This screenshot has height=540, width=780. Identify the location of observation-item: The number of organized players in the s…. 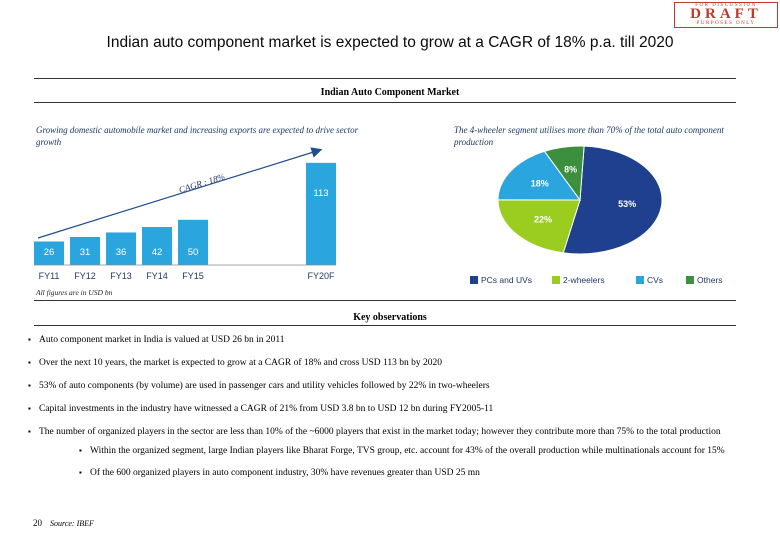
(398, 452).